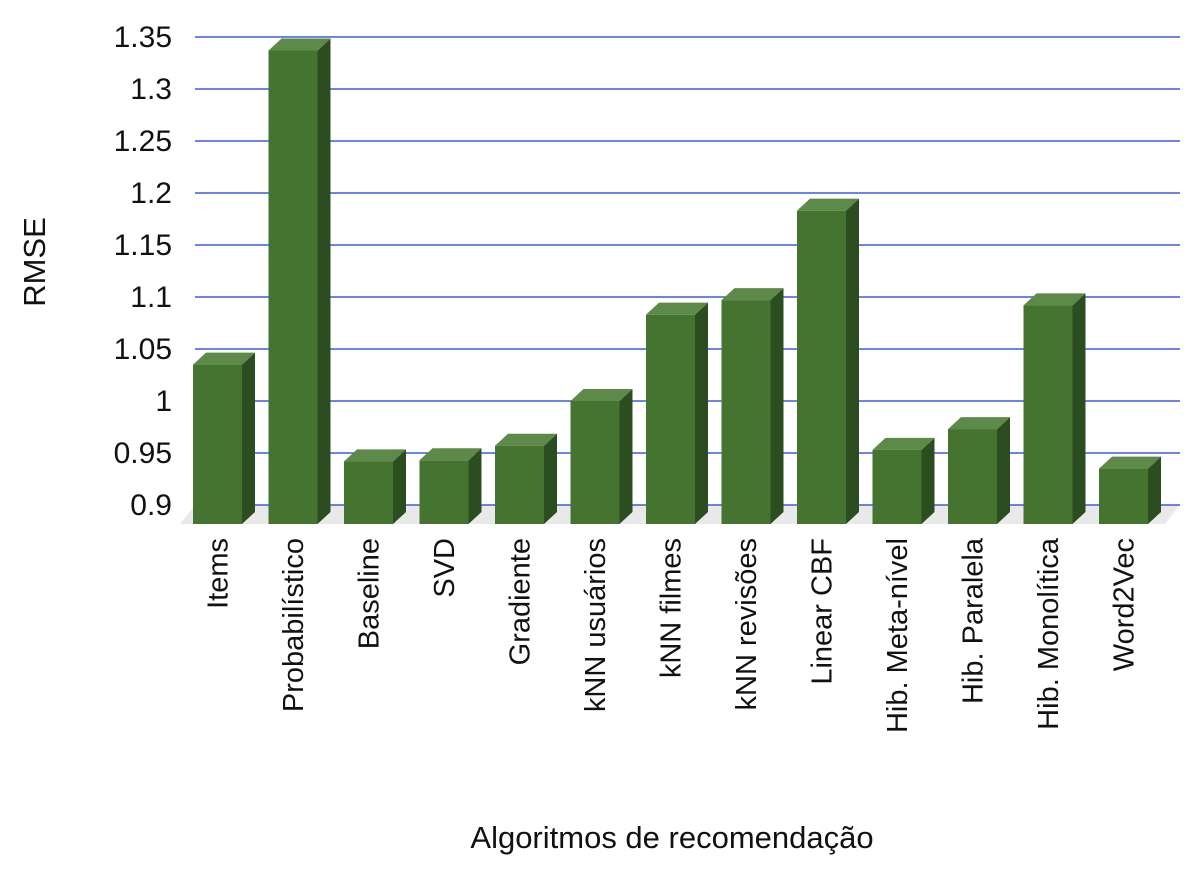  Describe the element at coordinates (163, 401) in the screenshot. I see `y-tick-label: 1` at that location.